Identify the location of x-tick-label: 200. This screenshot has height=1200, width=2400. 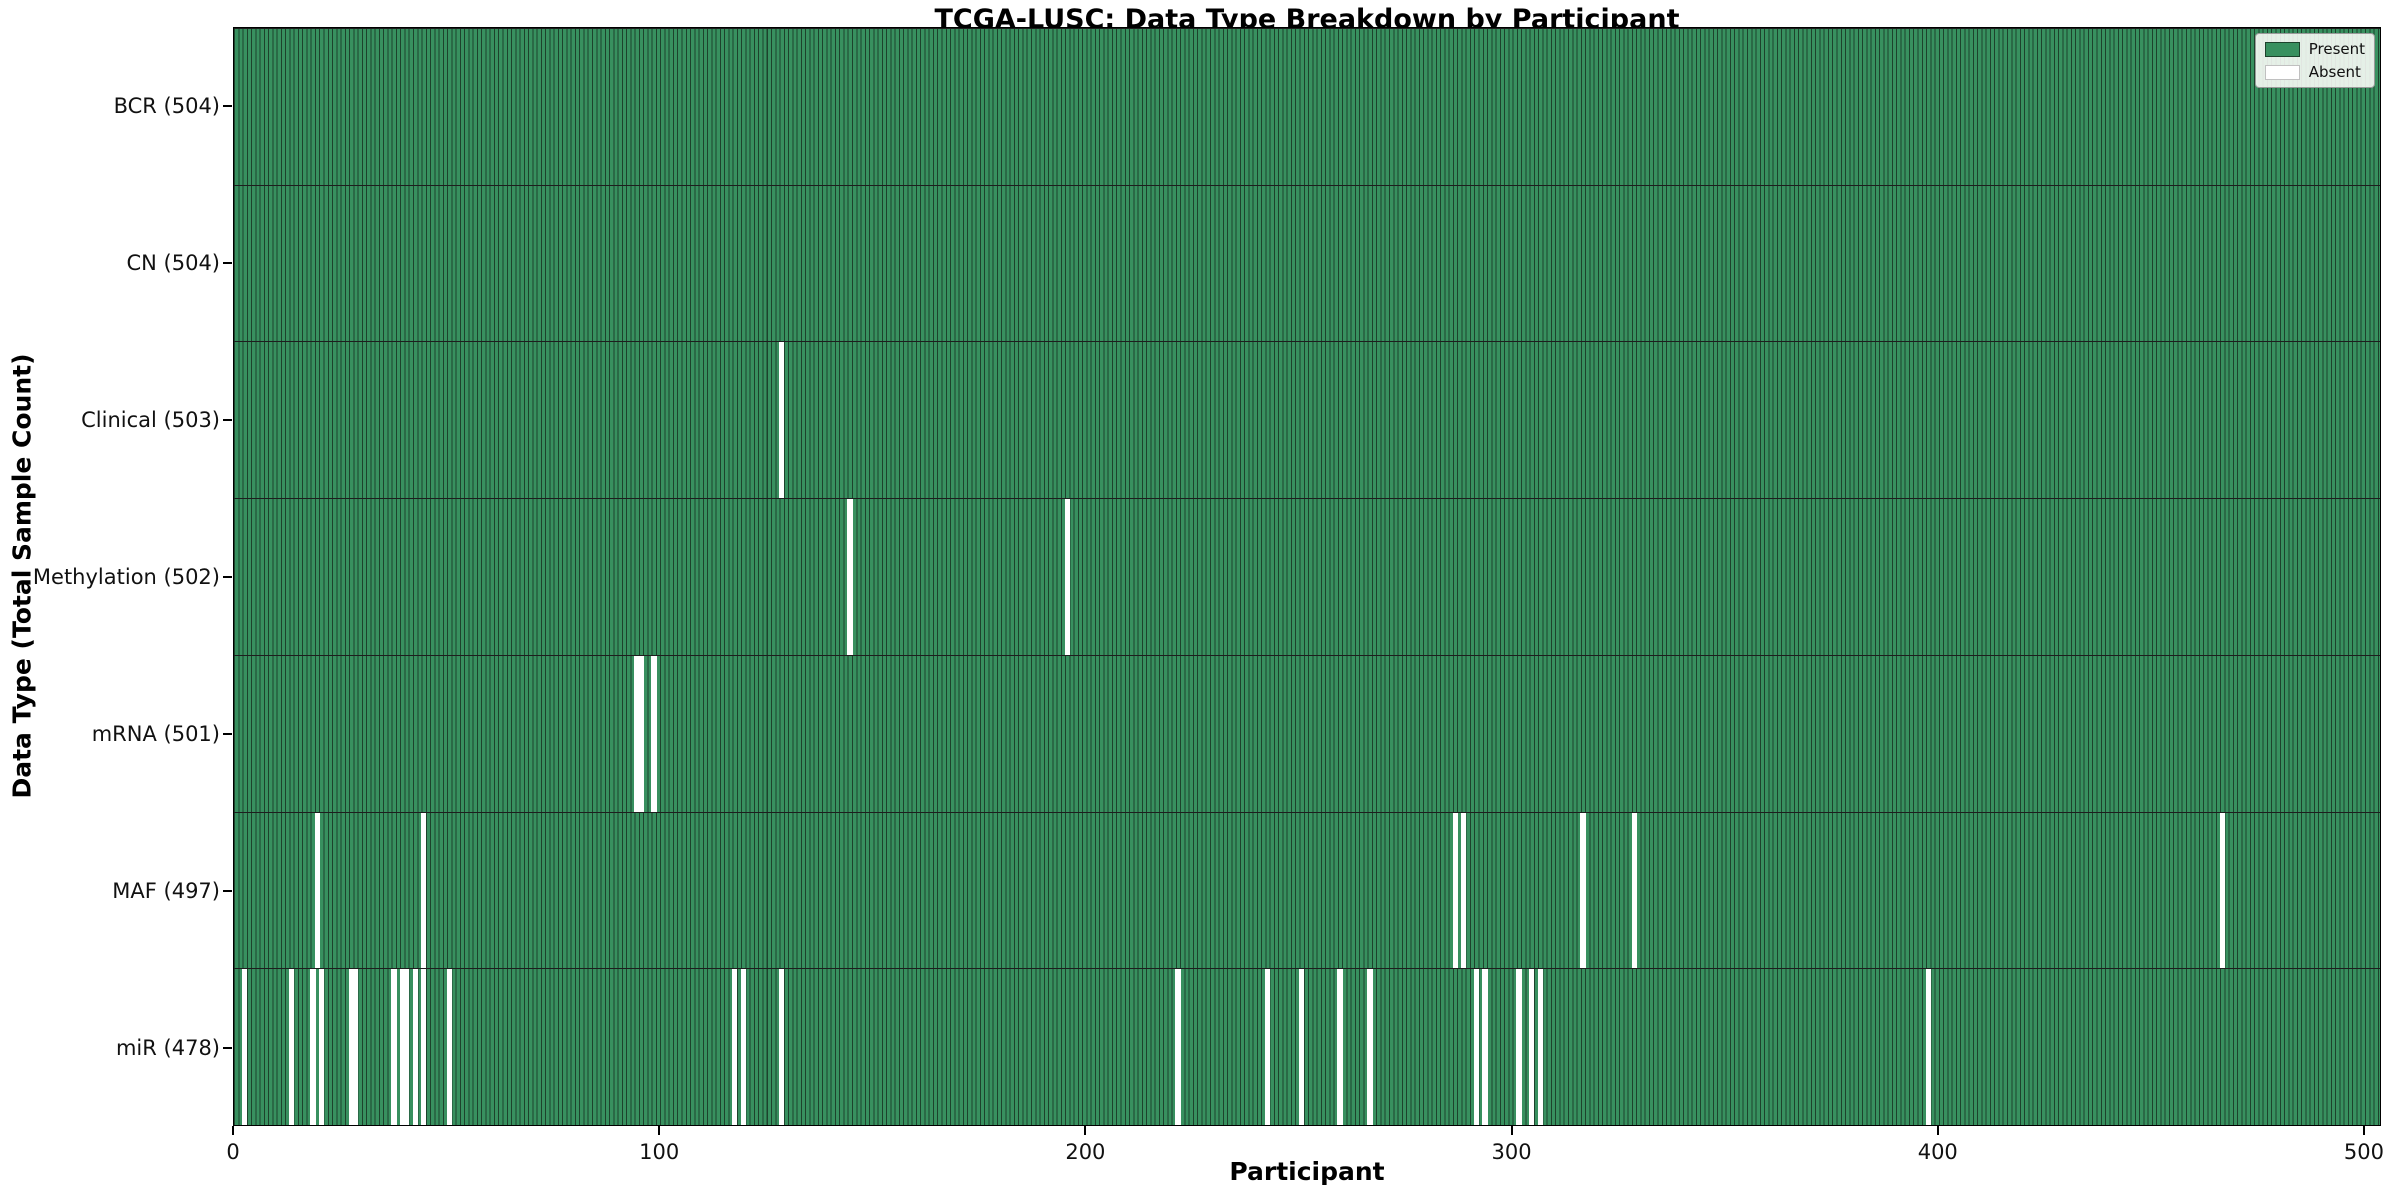
(1085, 1152).